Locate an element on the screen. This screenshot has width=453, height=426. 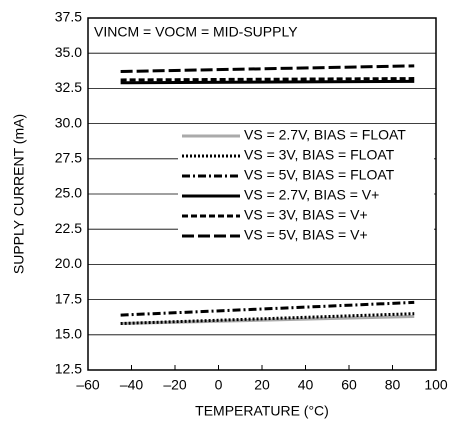
y-tick-label: 32.5 is located at coordinates (68, 87).